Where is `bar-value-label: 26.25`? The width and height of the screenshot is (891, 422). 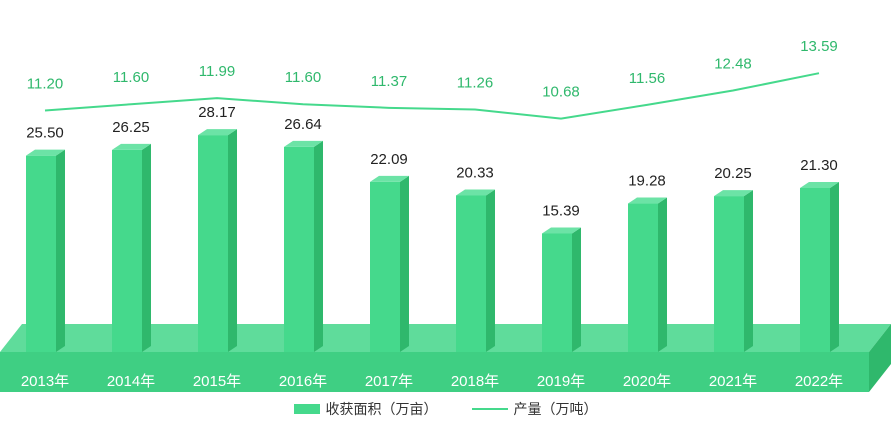 bar-value-label: 26.25 is located at coordinates (131, 127).